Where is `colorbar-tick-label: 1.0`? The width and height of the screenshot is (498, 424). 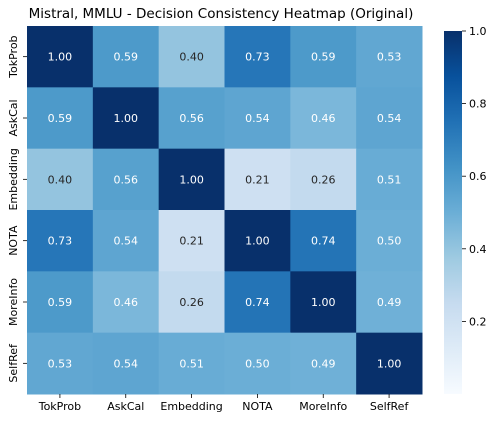
colorbar-tick-label: 1.0 is located at coordinates (478, 31).